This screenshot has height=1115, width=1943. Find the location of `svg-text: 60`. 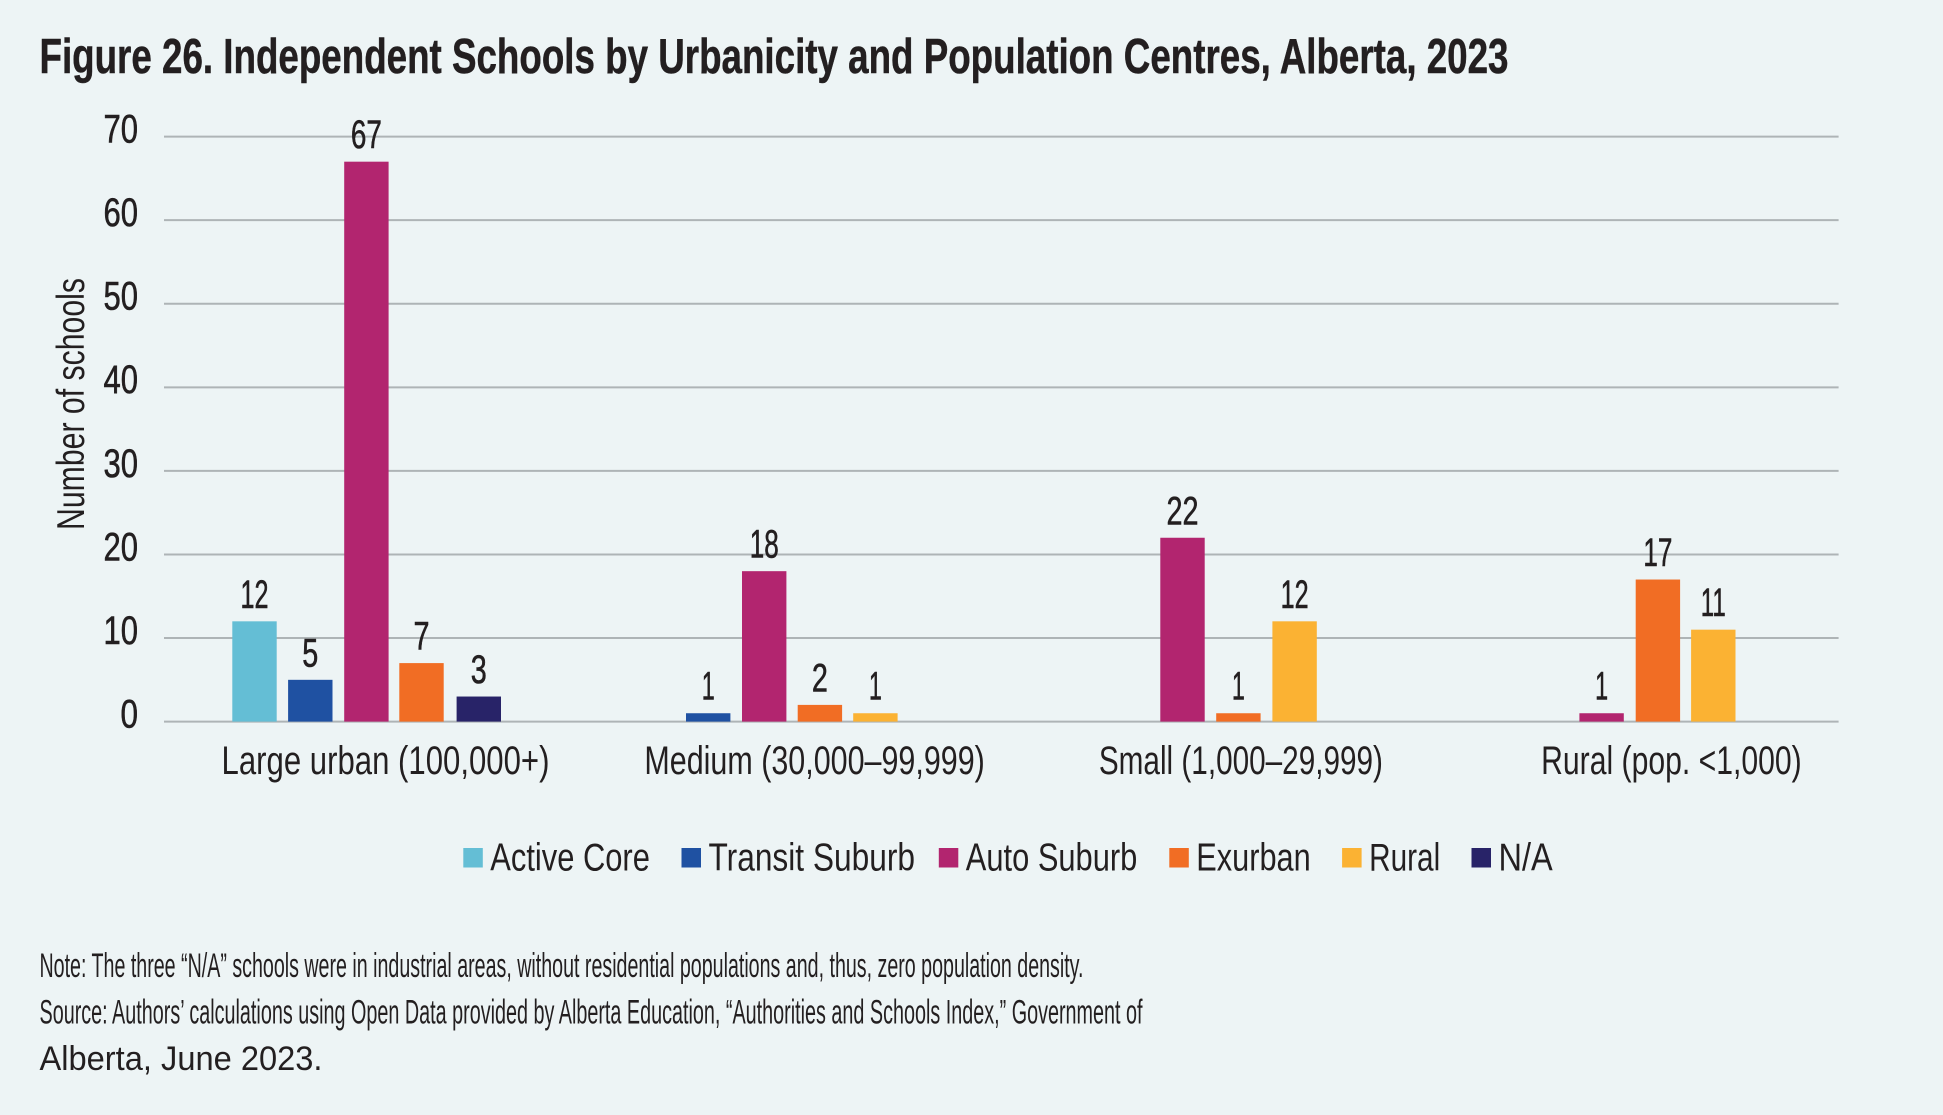

svg-text: 60 is located at coordinates (121, 213).